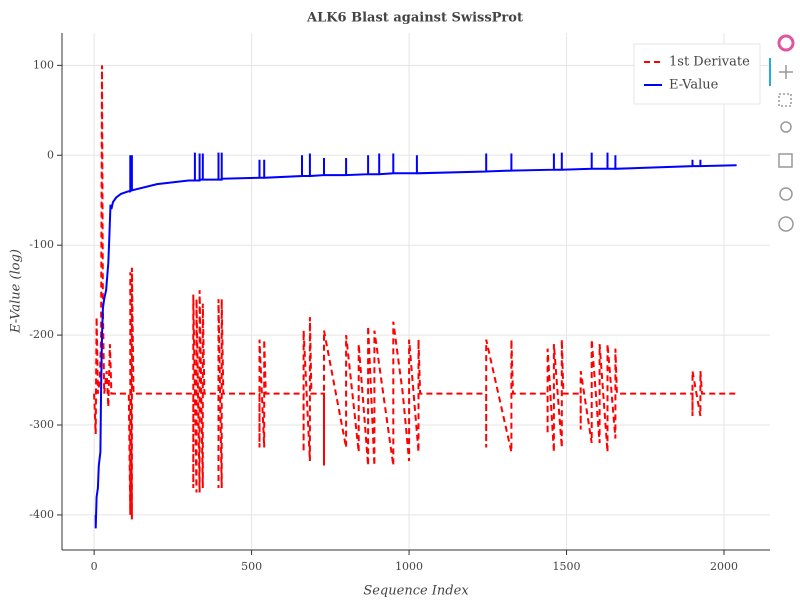 This screenshot has height=604, width=800. Describe the element at coordinates (786, 194) in the screenshot. I see `reset-tool` at that location.